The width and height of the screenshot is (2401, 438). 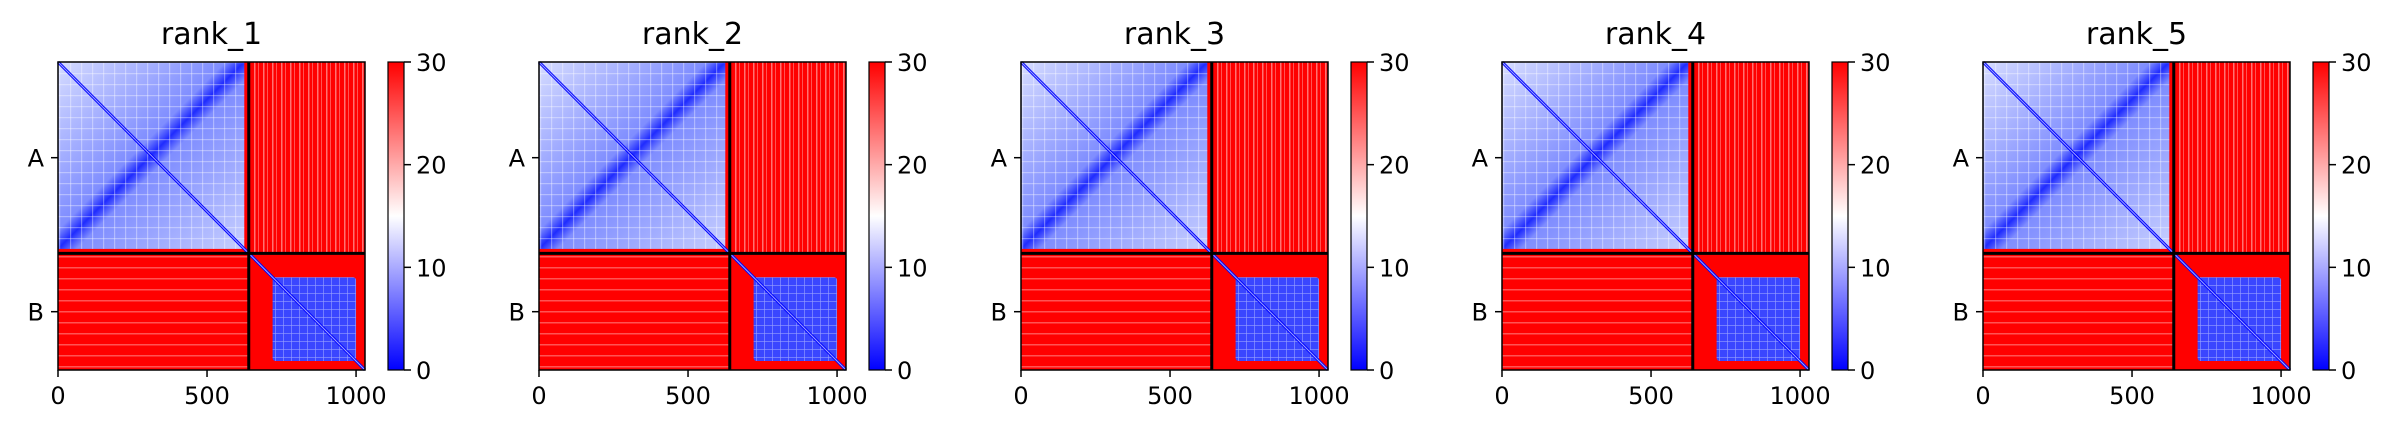 What do you see at coordinates (2136, 34) in the screenshot?
I see `chart-title: rank_5` at bounding box center [2136, 34].